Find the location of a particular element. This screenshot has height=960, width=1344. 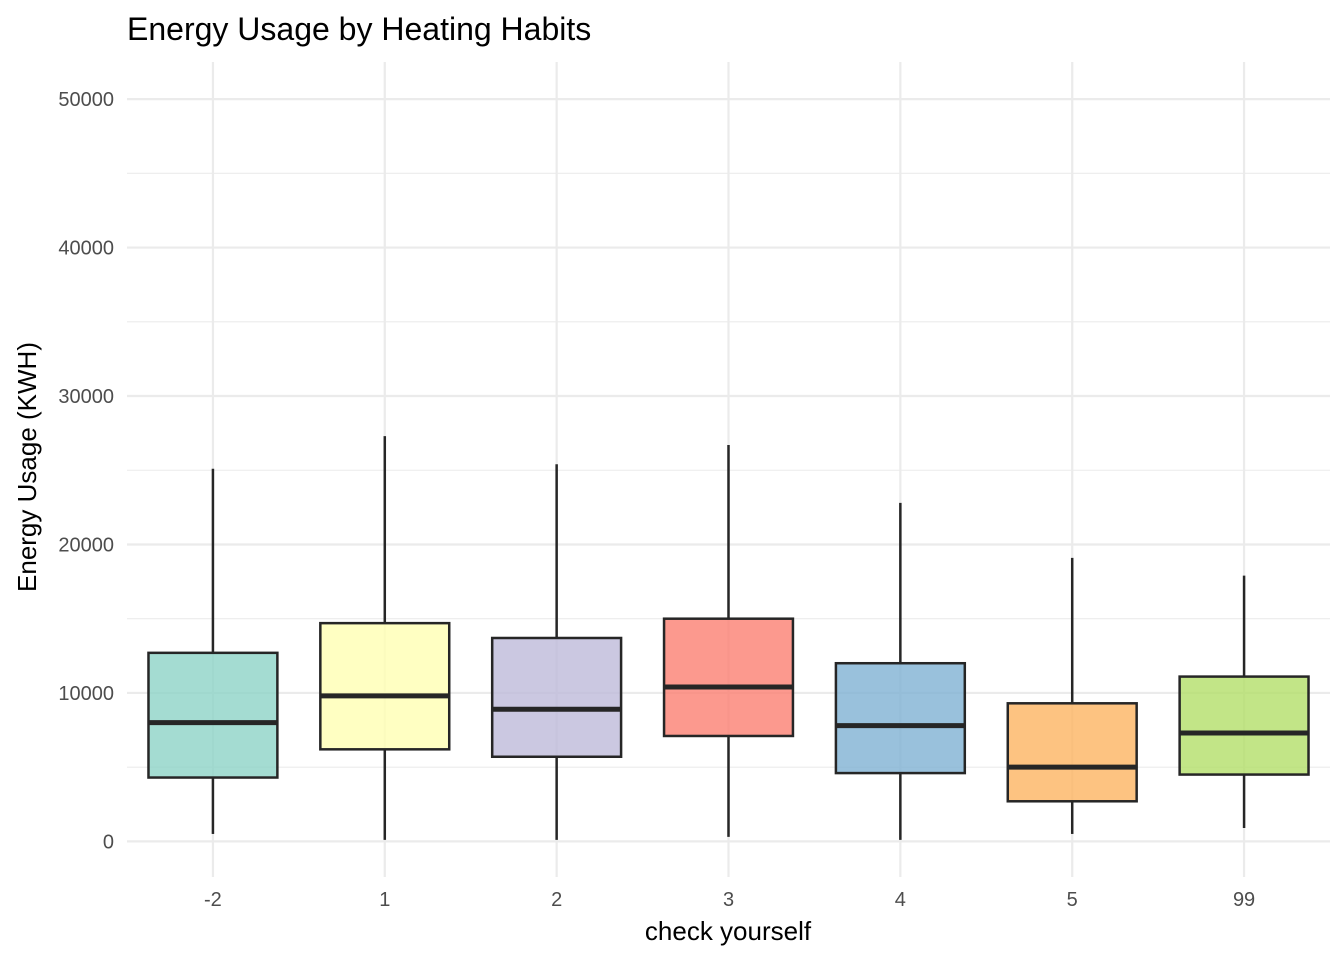

y-tick-label: 40000 is located at coordinates (86, 249).